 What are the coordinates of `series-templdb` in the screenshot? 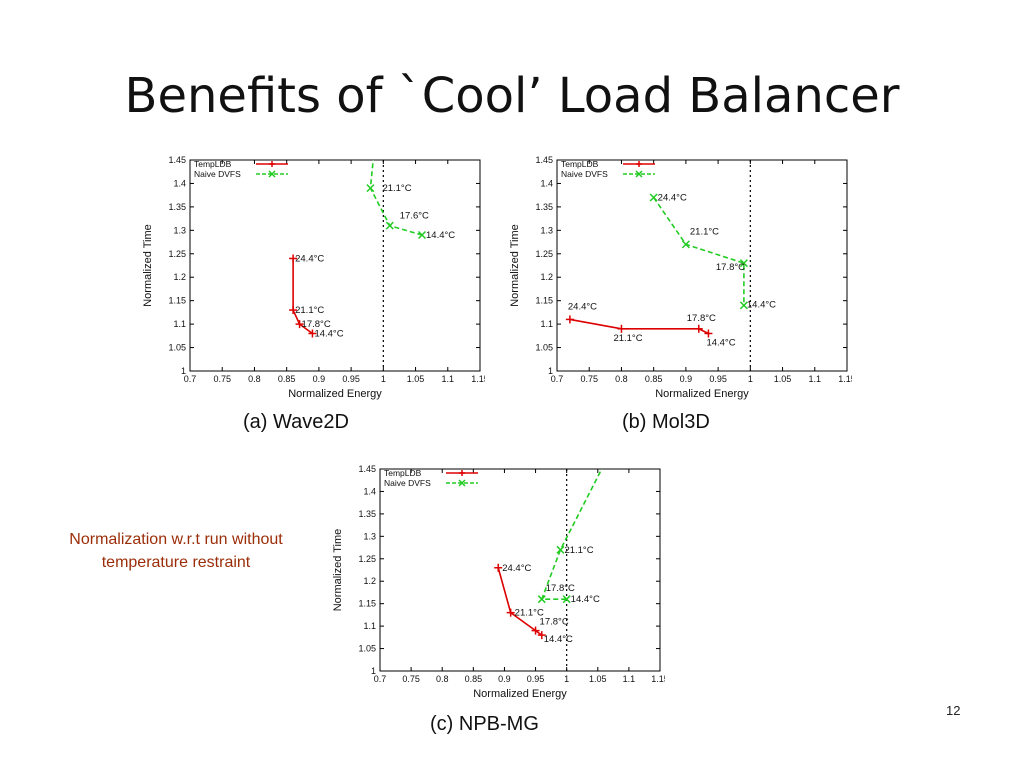 It's located at (520, 601).